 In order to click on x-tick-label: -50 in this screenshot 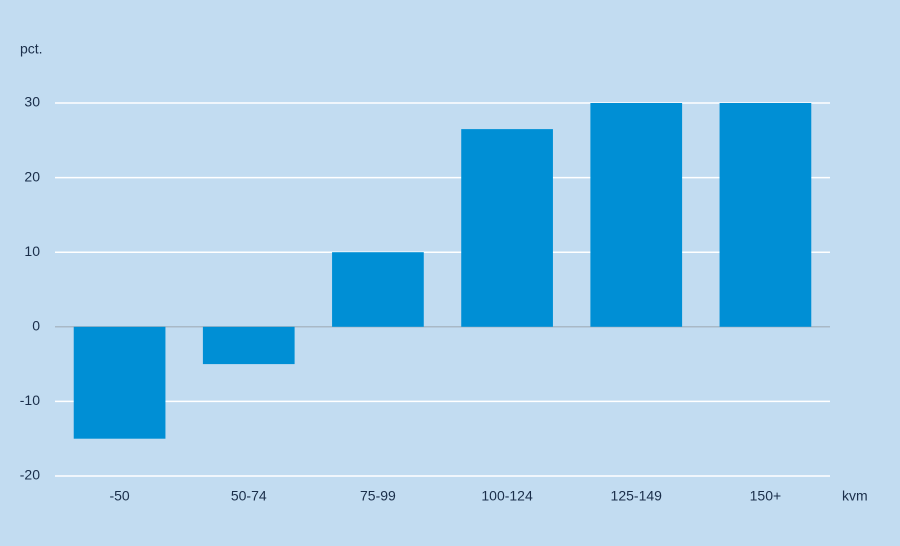, I will do `click(119, 496)`.